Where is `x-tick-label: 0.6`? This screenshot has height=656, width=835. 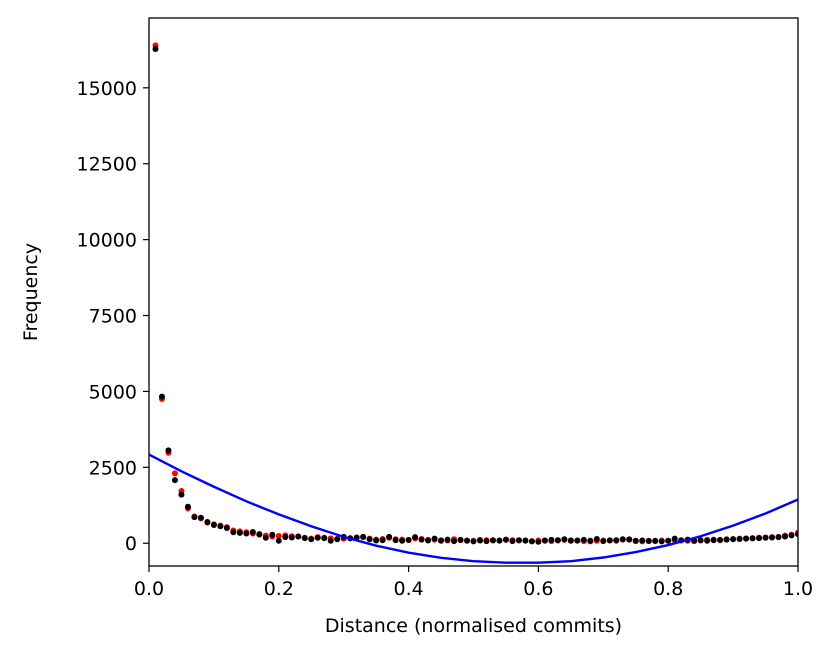
x-tick-label: 0.6 is located at coordinates (538, 589).